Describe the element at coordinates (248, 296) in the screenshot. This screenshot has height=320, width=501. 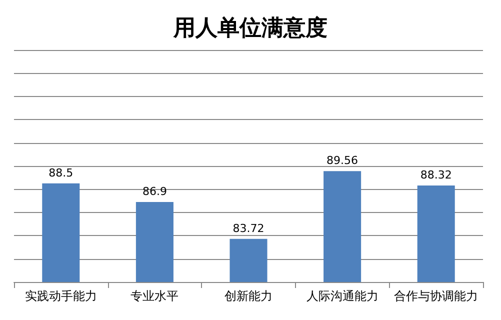
I see `x-tick-label: 创新能力` at that location.